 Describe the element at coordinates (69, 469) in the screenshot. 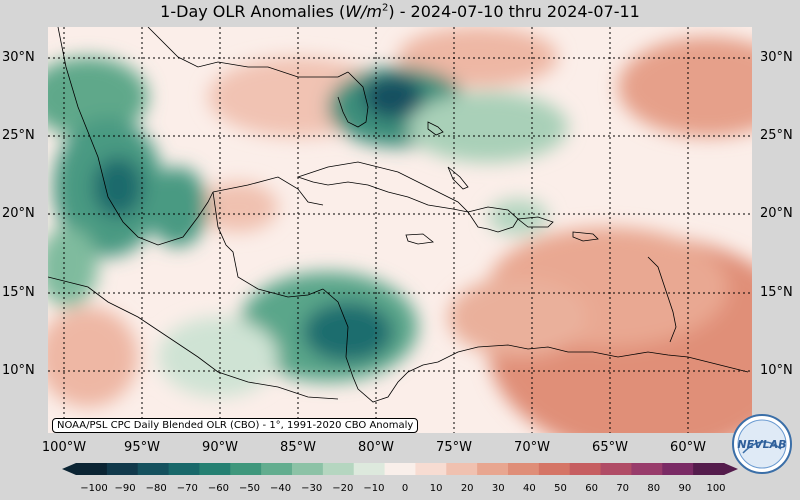

I see `colorbar-arrow-low` at that location.